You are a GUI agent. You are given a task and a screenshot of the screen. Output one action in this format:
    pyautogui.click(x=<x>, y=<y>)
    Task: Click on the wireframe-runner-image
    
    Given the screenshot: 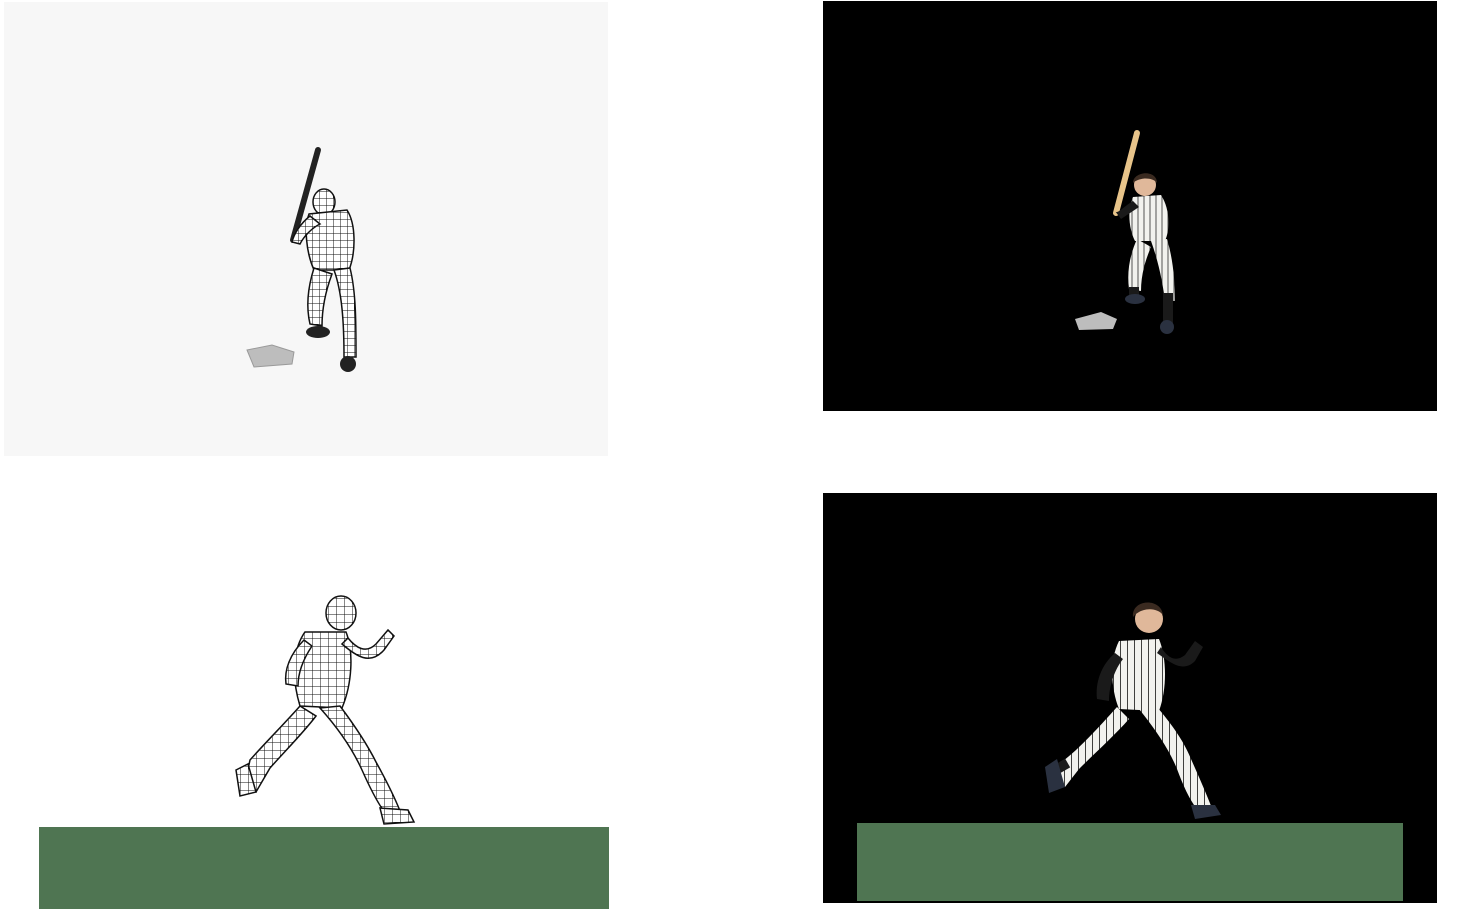 What is the action you would take?
    pyautogui.click(x=324, y=752)
    